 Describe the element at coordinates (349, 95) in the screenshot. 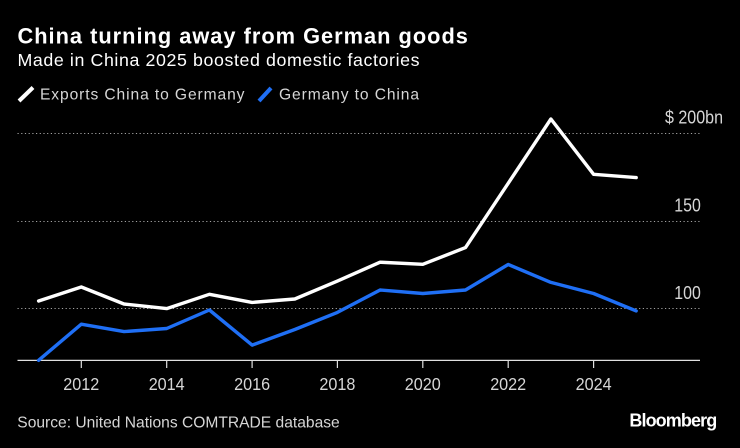

I see `svg-text: Germany to China` at that location.